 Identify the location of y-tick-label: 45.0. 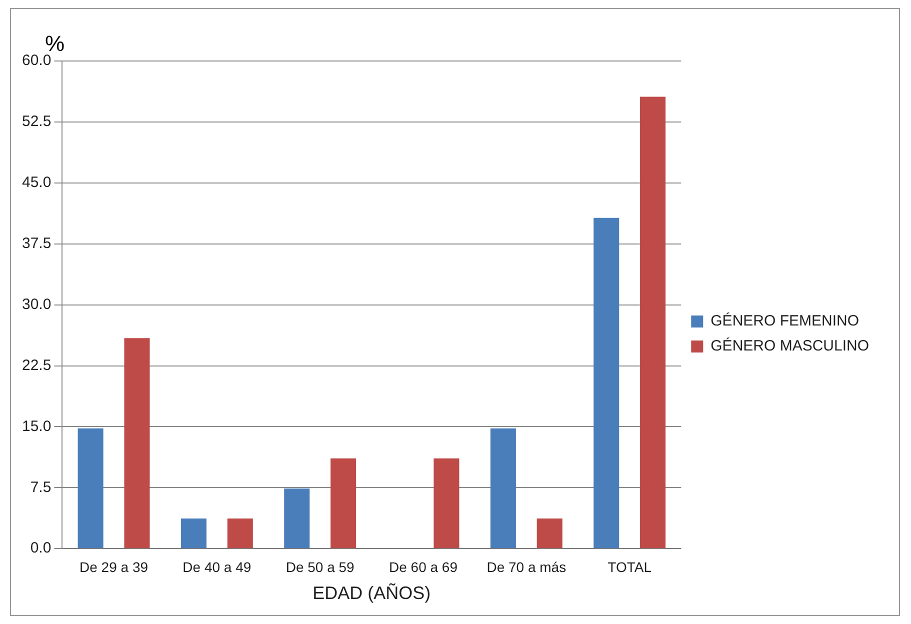
(37, 183).